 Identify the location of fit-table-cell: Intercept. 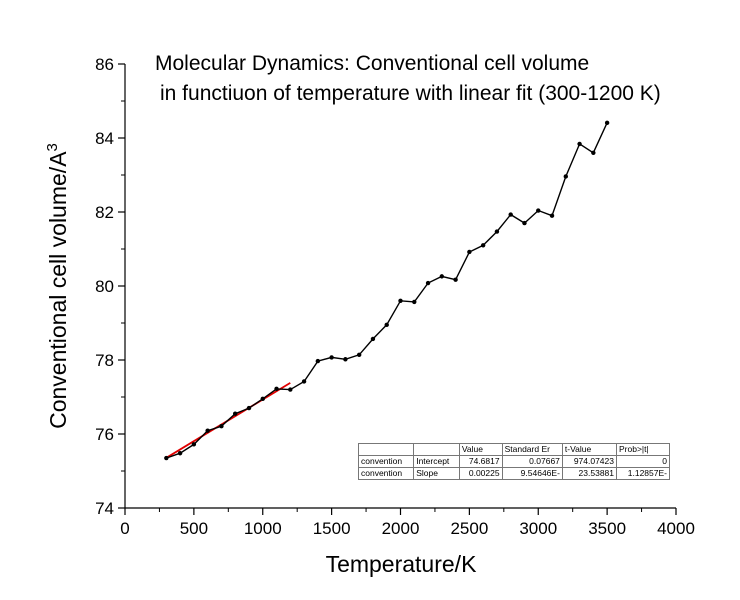
(436, 461).